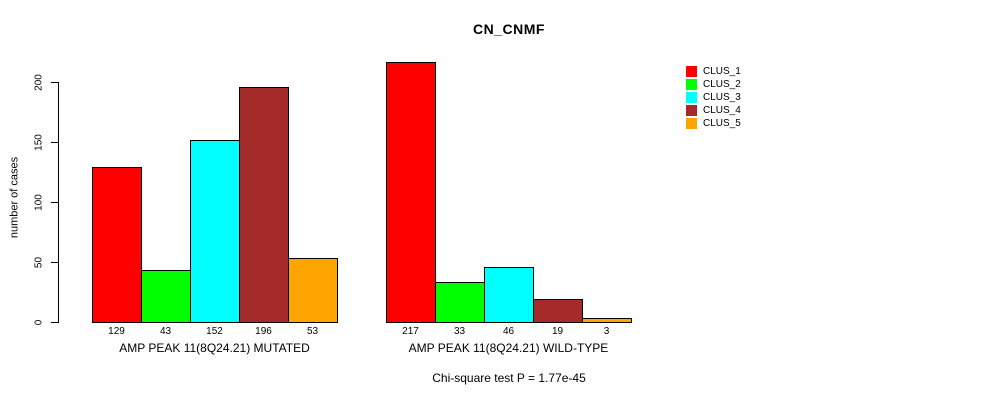 This screenshot has height=400, width=990. What do you see at coordinates (722, 123) in the screenshot?
I see `legend-label: CLUS_5` at bounding box center [722, 123].